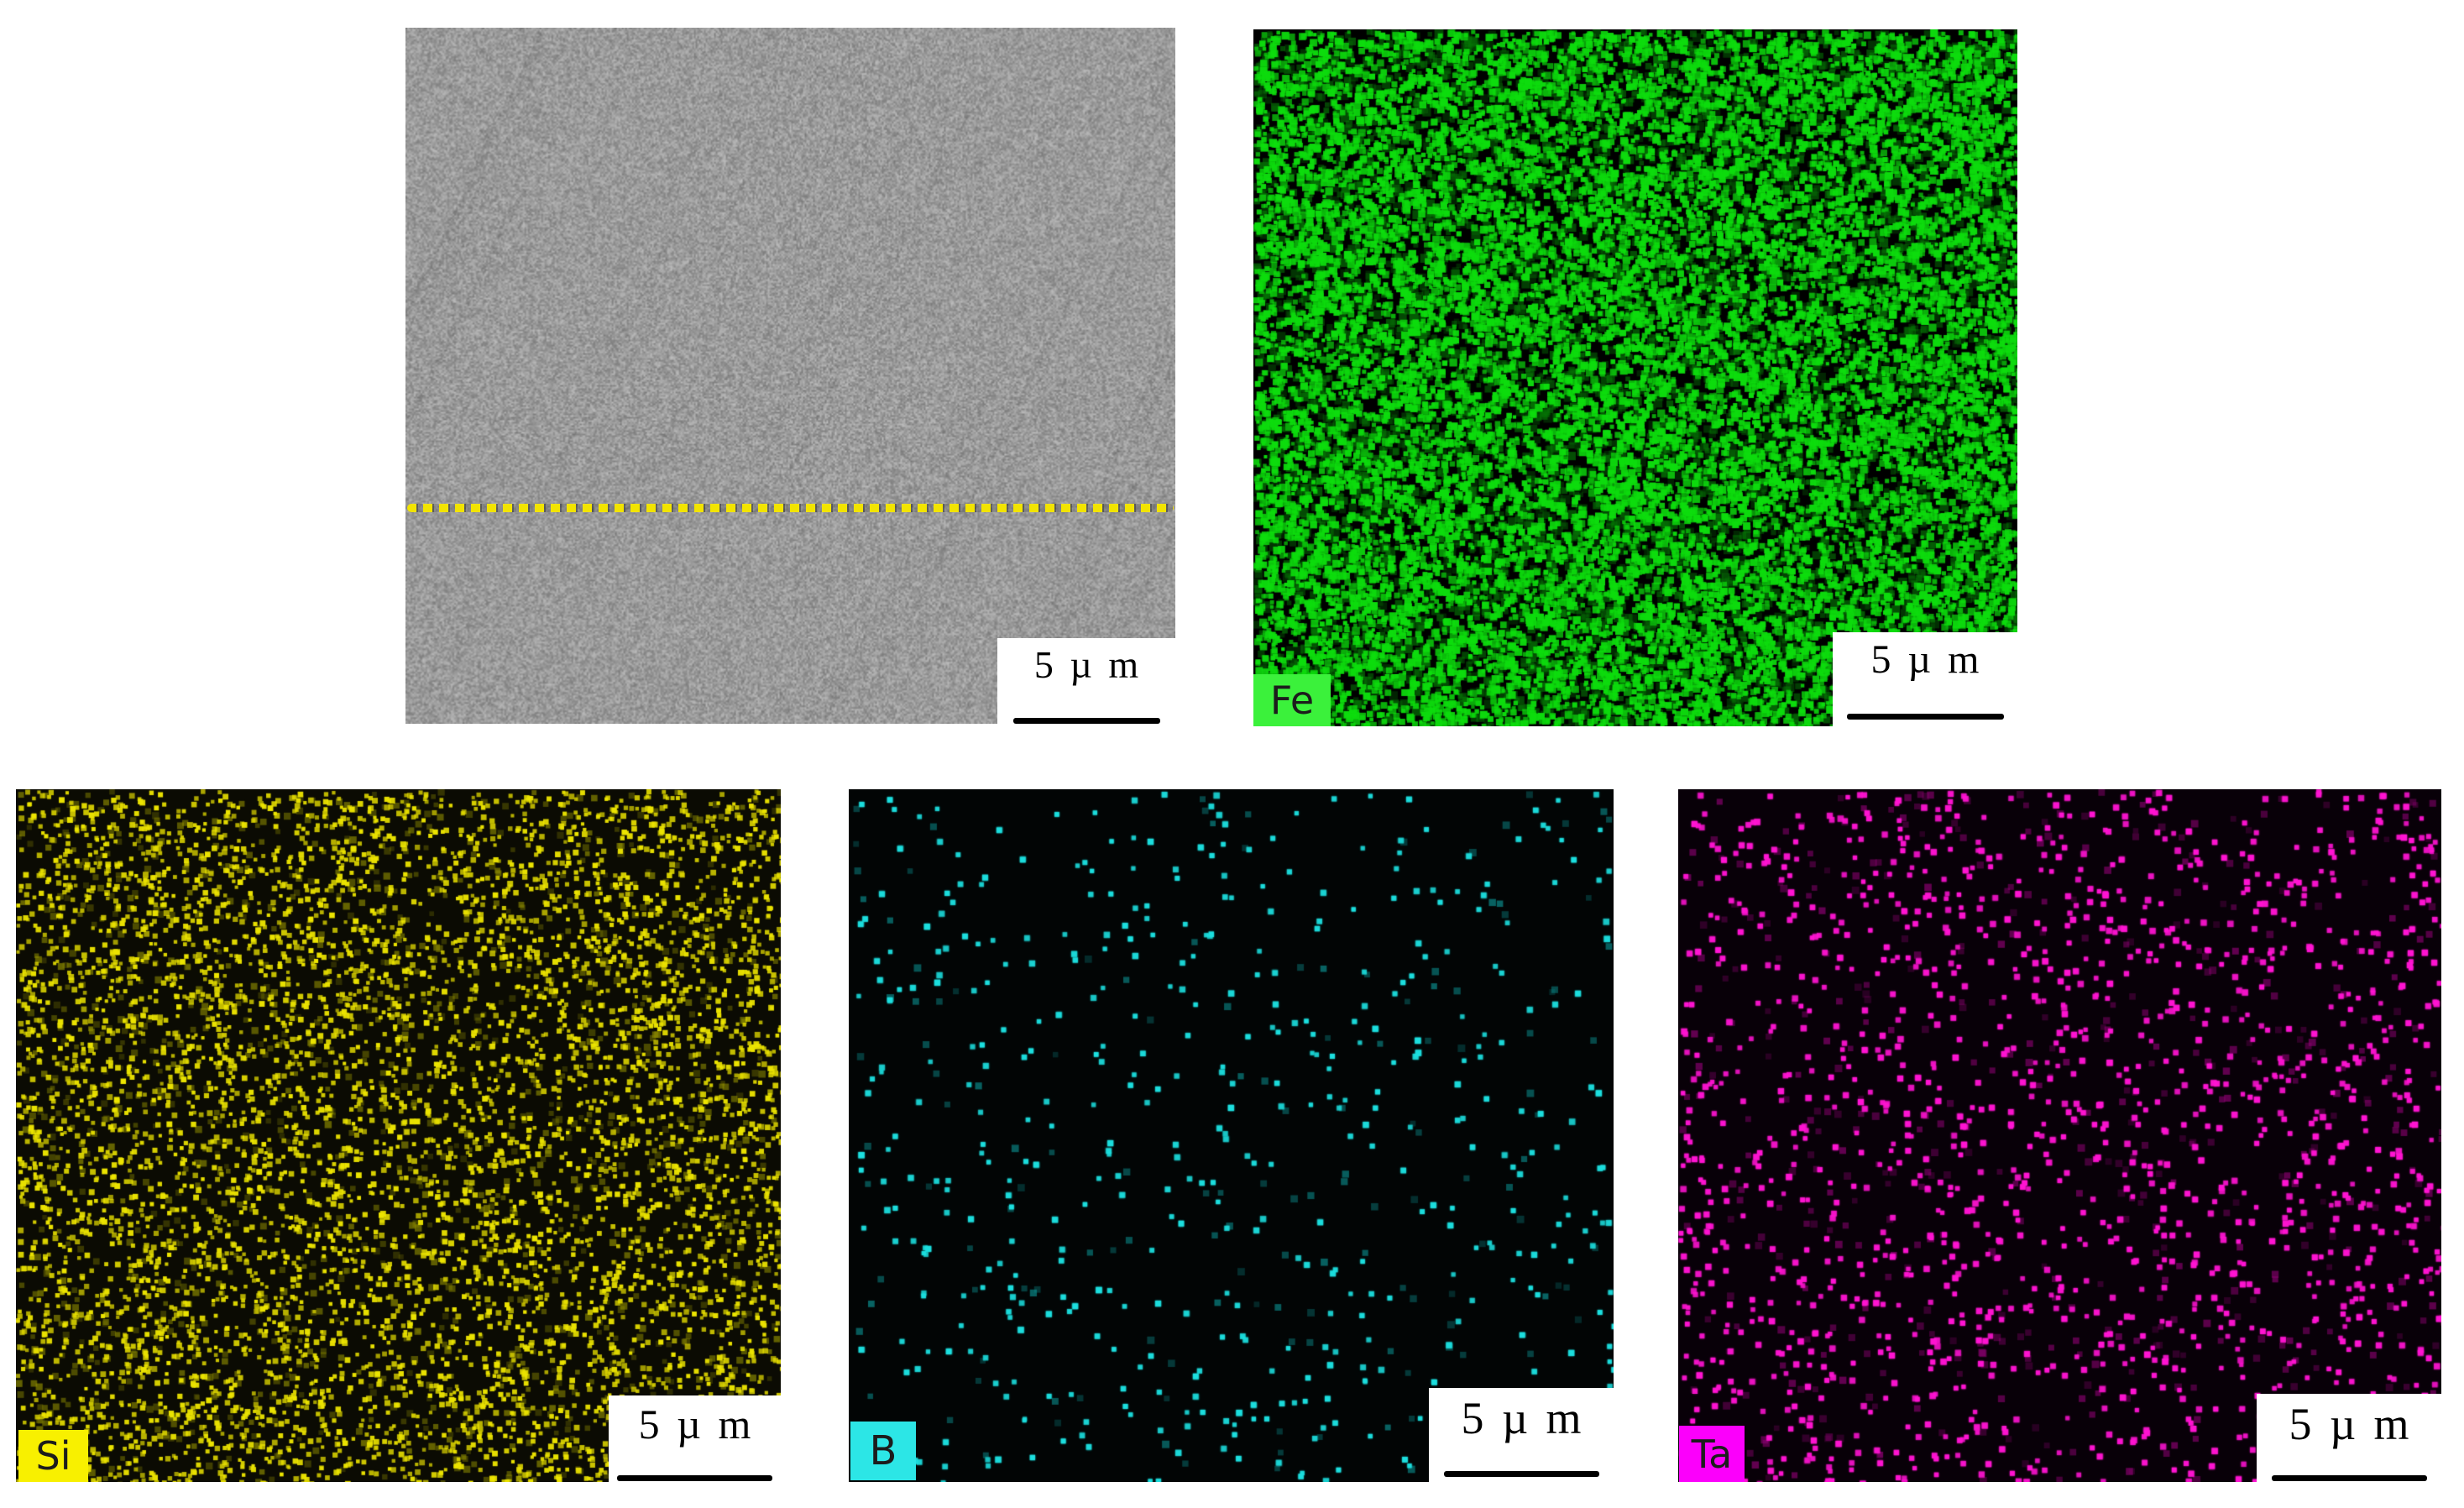 The image size is (2464, 1508). What do you see at coordinates (790, 508) in the screenshot?
I see `yellow-dashed-line-overlay` at bounding box center [790, 508].